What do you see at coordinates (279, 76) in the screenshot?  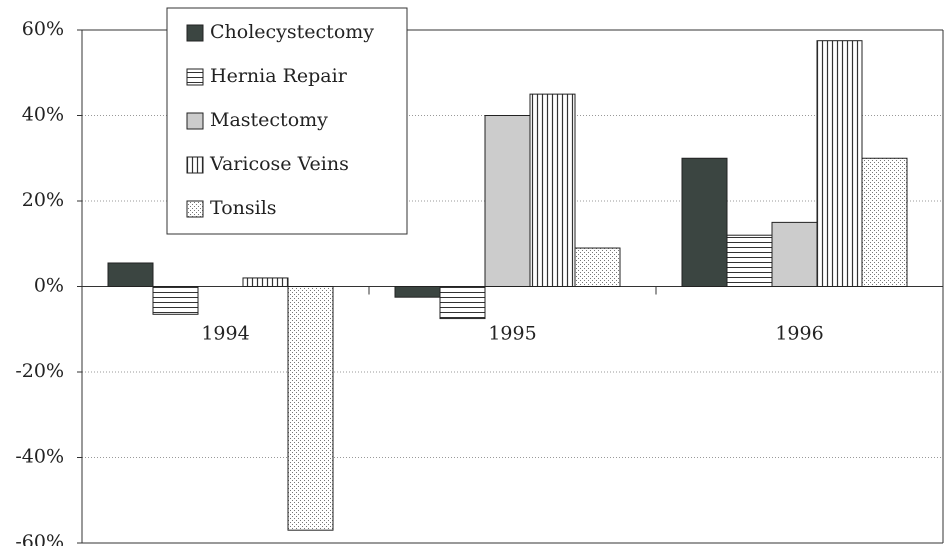 I see `legend-label: Hernia Repair` at bounding box center [279, 76].